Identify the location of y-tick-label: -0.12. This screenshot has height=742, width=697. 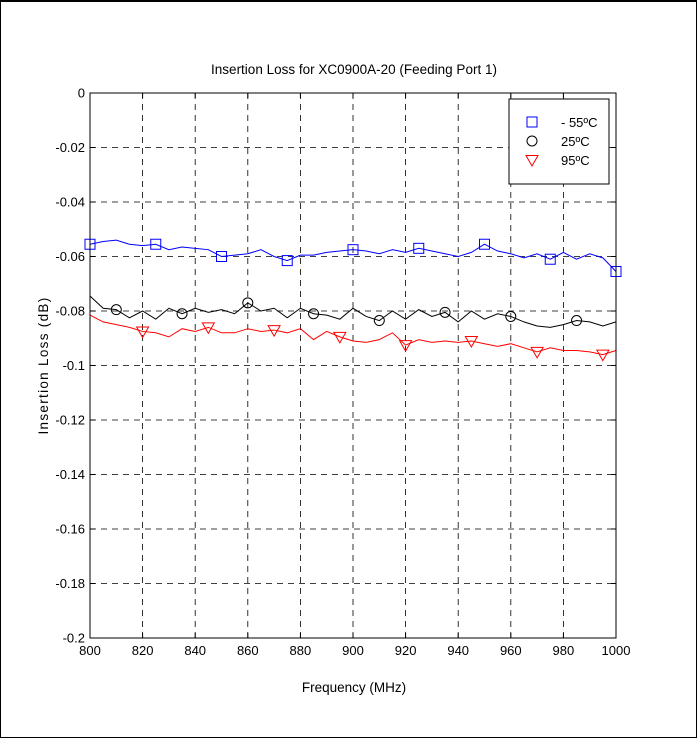
(70, 420).